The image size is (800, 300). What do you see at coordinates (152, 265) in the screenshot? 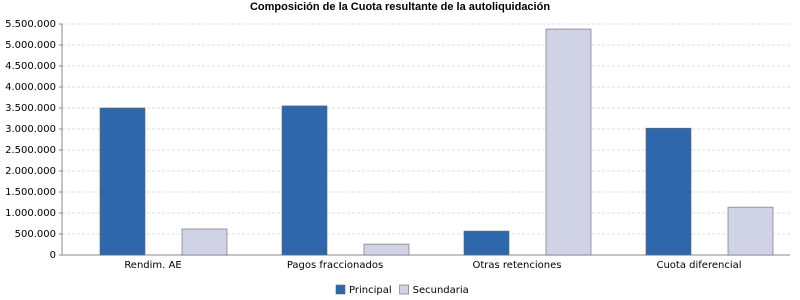
I see `x-tick-label: Rendim. AE` at bounding box center [152, 265].